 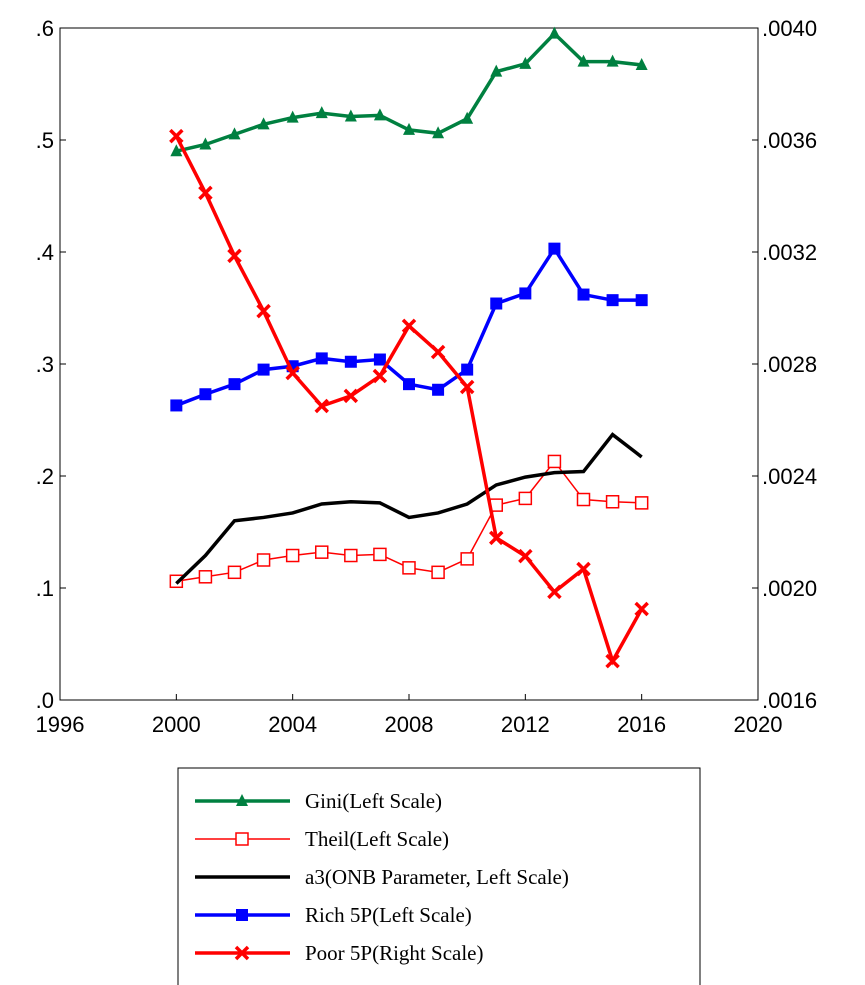 What do you see at coordinates (373, 801) in the screenshot?
I see `legend-label: Gini(Left Scale)` at bounding box center [373, 801].